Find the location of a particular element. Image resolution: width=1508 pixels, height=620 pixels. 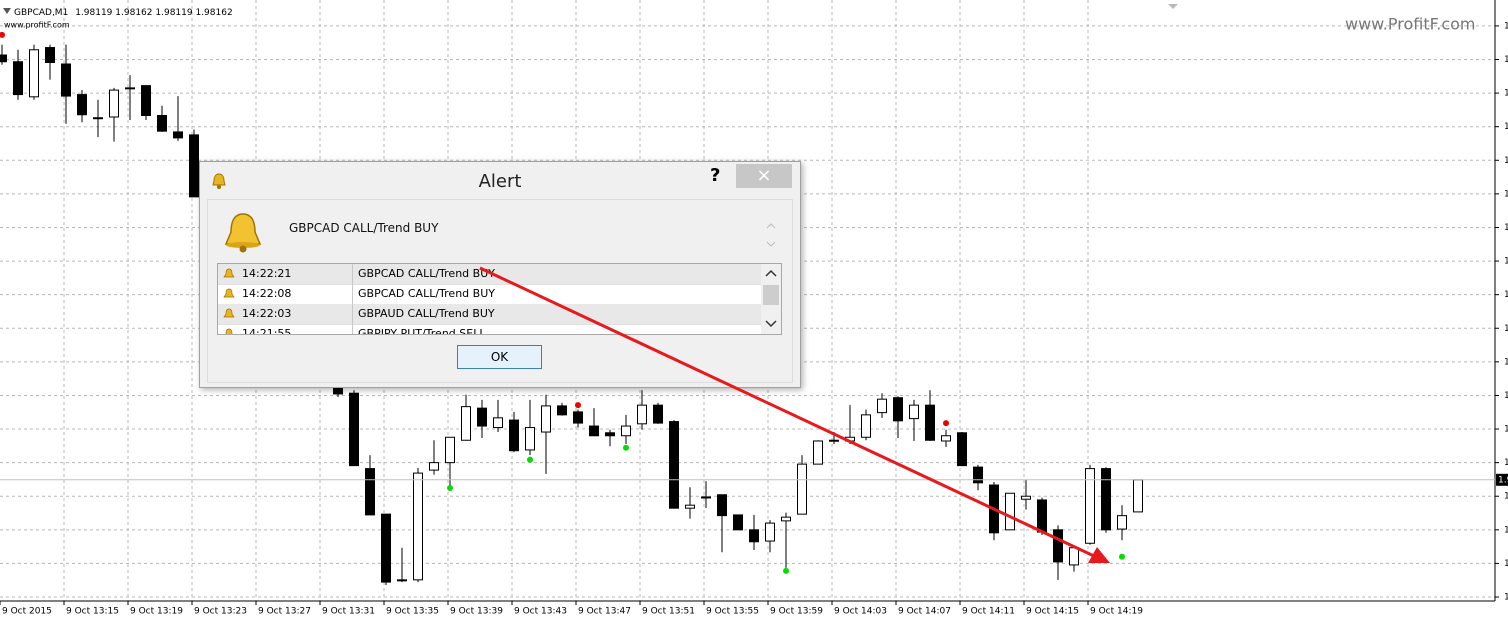

shift-marker is located at coordinates (1173, 6).